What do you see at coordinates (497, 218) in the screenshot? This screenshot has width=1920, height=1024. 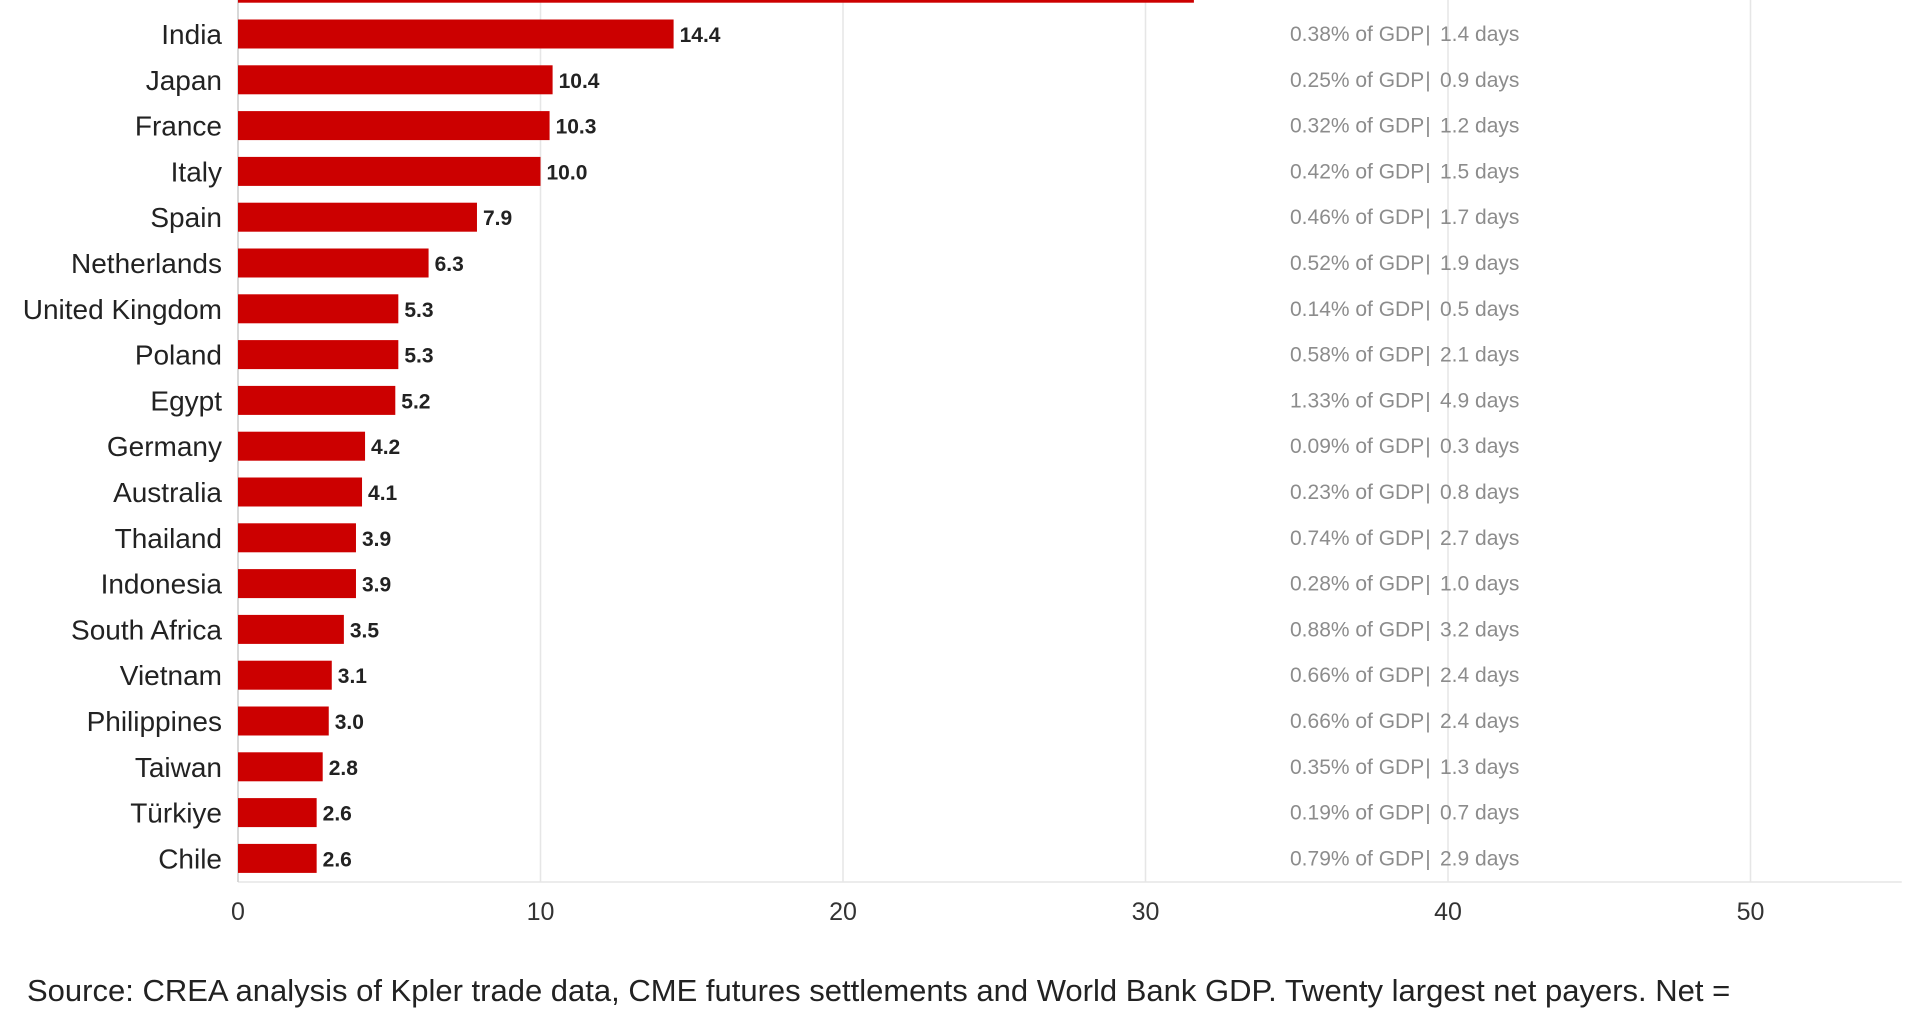 I see `value-label: 7.9` at bounding box center [497, 218].